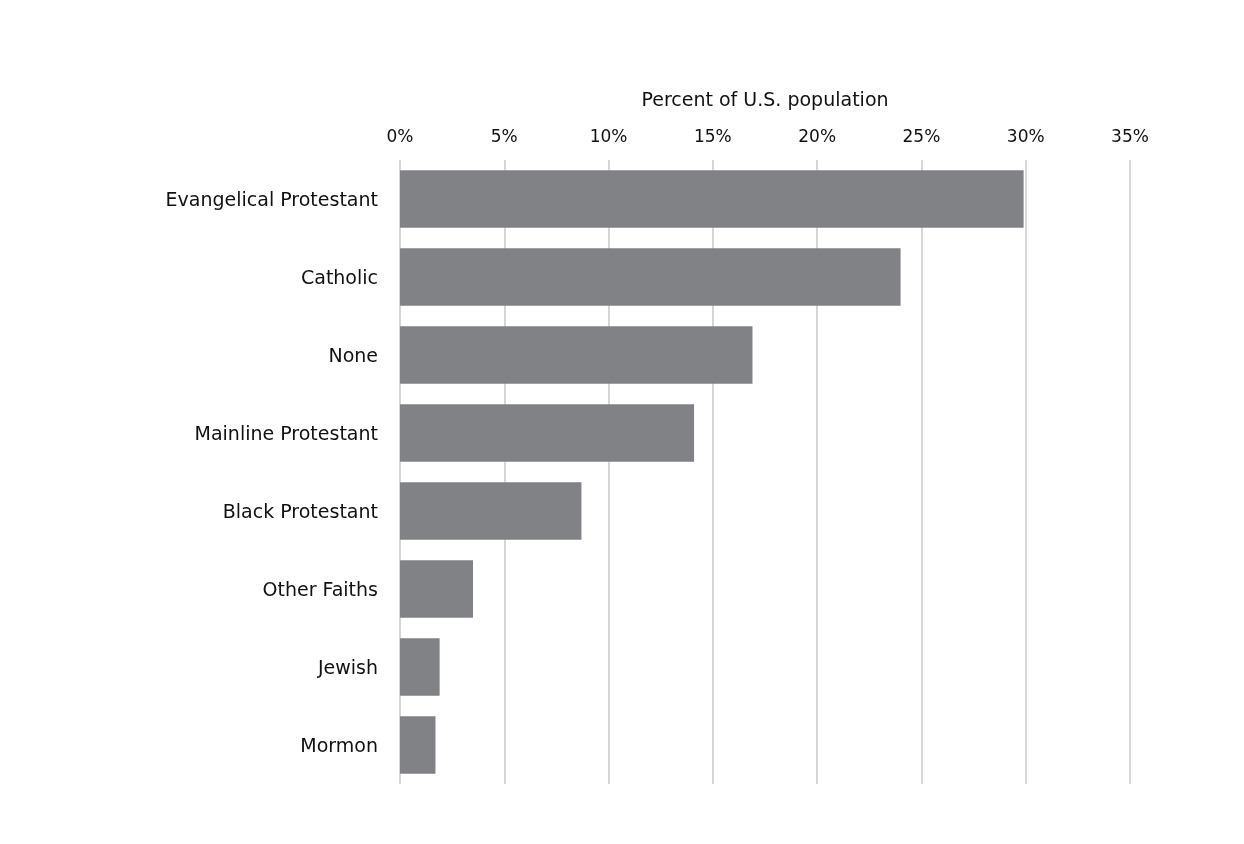 The height and width of the screenshot is (844, 1244). I want to click on x-tick-label: 30%, so click(1025, 135).